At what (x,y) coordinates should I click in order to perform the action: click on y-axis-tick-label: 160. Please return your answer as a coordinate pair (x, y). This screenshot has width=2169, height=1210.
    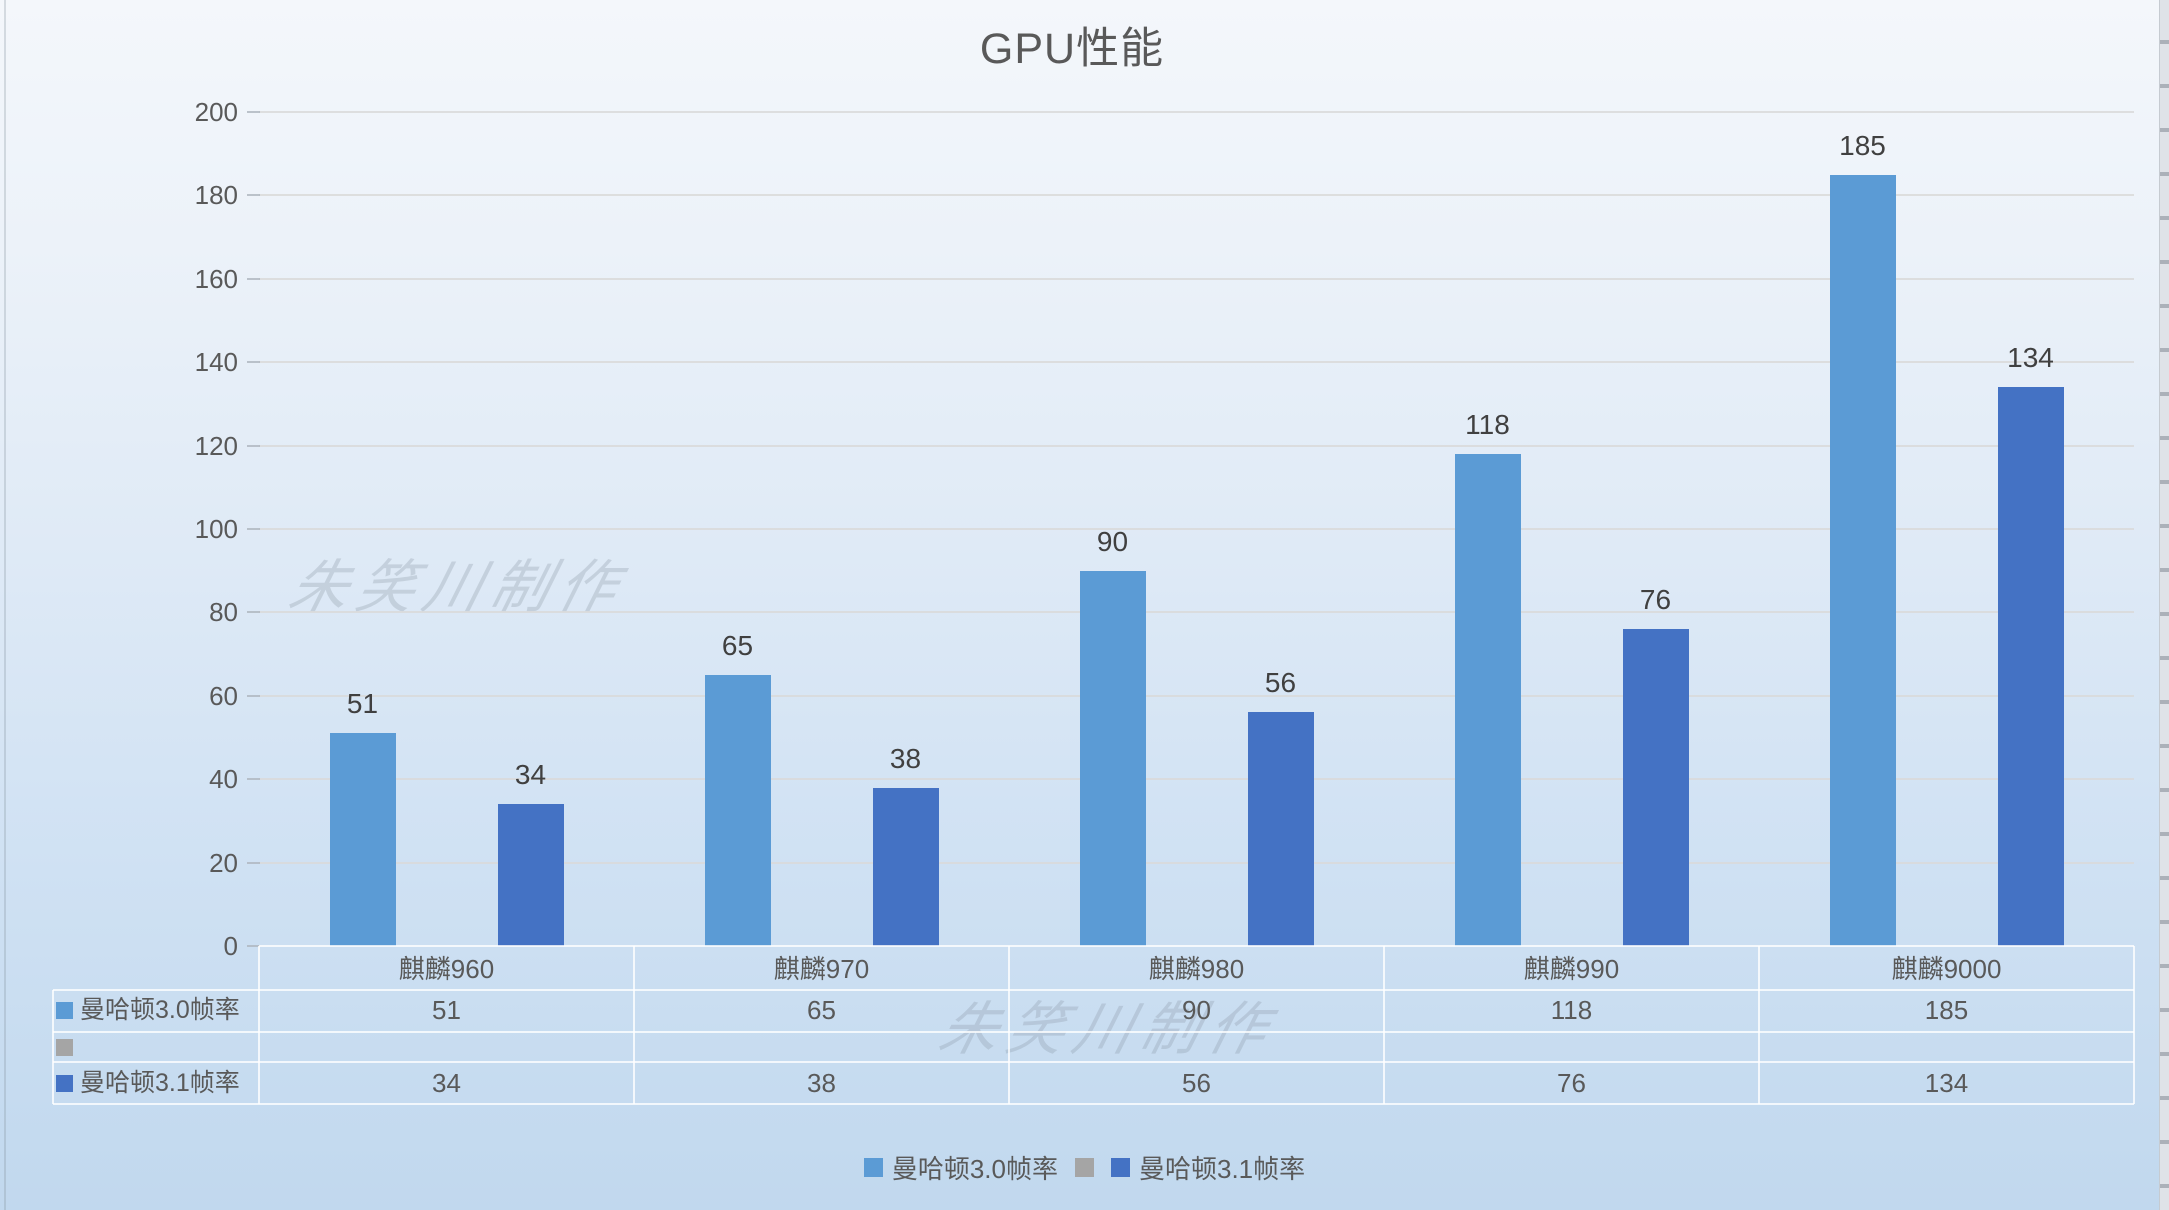
    Looking at the image, I should click on (216, 278).